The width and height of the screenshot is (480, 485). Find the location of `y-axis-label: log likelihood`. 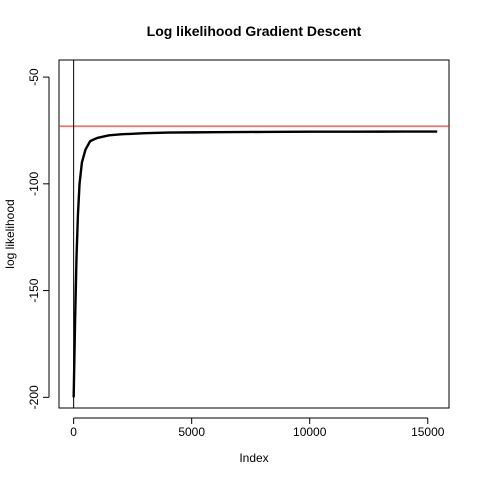

y-axis-label: log likelihood is located at coordinates (10, 233).